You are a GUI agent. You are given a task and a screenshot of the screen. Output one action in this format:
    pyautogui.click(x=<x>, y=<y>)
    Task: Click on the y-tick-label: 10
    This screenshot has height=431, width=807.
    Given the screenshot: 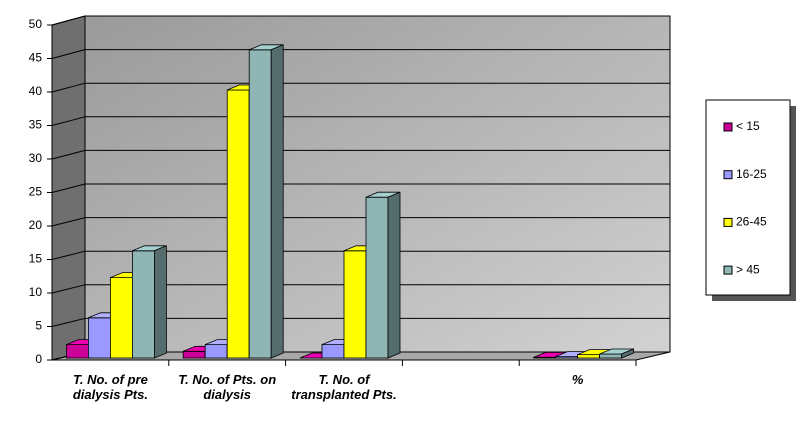 What is the action you would take?
    pyautogui.click(x=36, y=292)
    